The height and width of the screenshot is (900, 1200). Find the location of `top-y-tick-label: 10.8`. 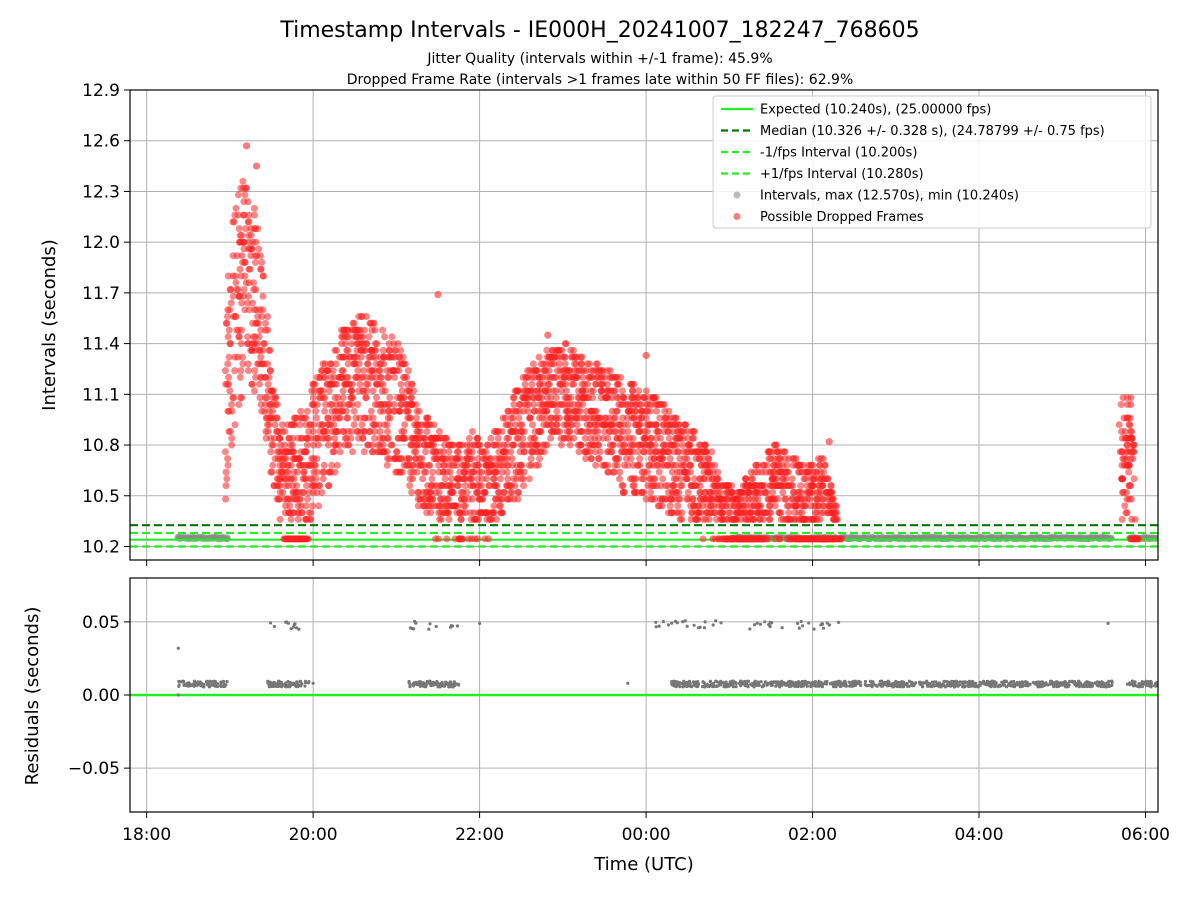

top-y-tick-label: 10.8 is located at coordinates (101, 446).